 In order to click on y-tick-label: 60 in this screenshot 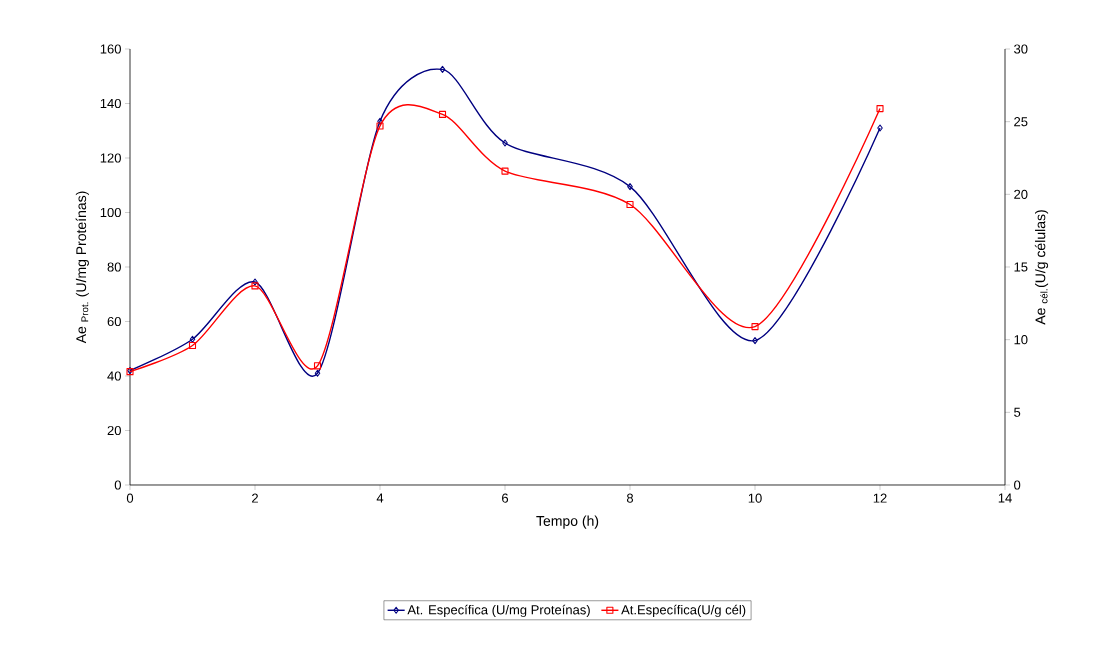, I will do `click(114, 321)`.